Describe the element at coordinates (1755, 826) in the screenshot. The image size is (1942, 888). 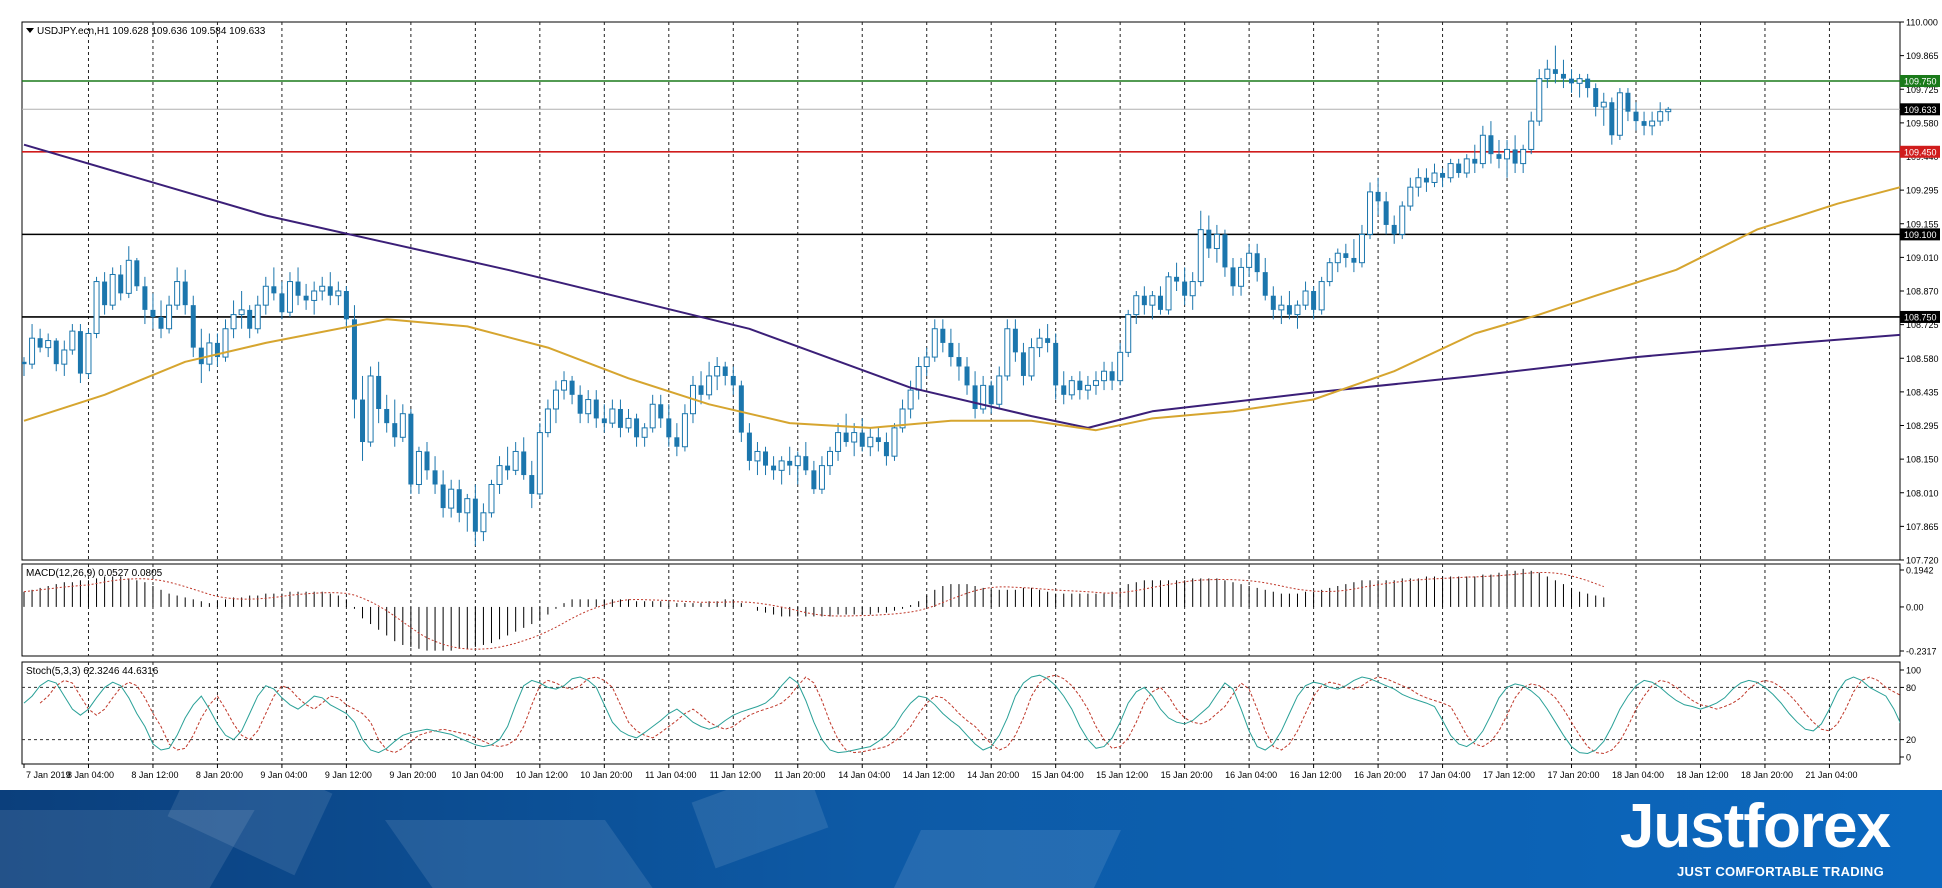
I see `brand-logo: Justforex` at that location.